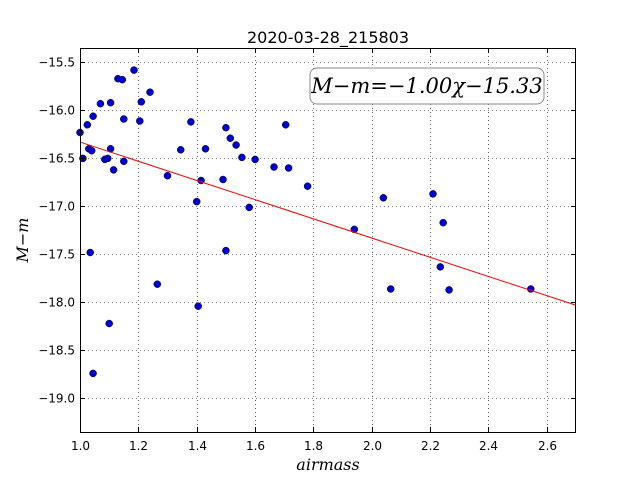 The height and width of the screenshot is (480, 640). What do you see at coordinates (80, 446) in the screenshot?
I see `x-tick-label: 1.0` at bounding box center [80, 446].